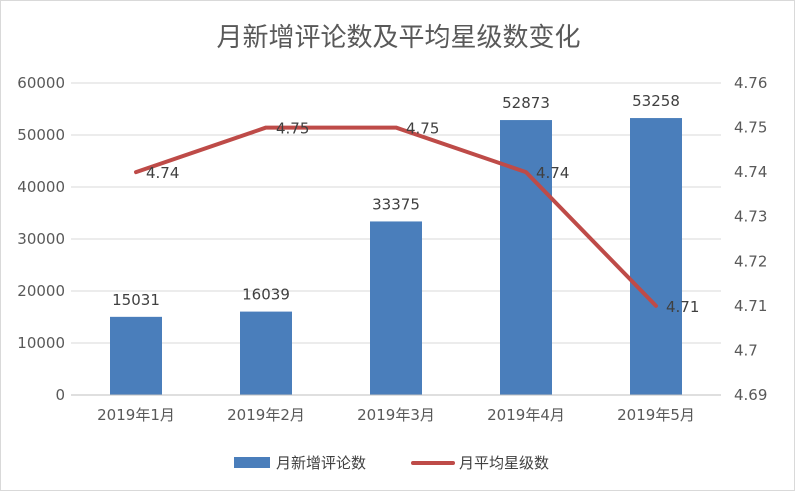 Image resolution: width=795 pixels, height=492 pixels. I want to click on left-axis-tick-label: 10000, so click(41, 343).